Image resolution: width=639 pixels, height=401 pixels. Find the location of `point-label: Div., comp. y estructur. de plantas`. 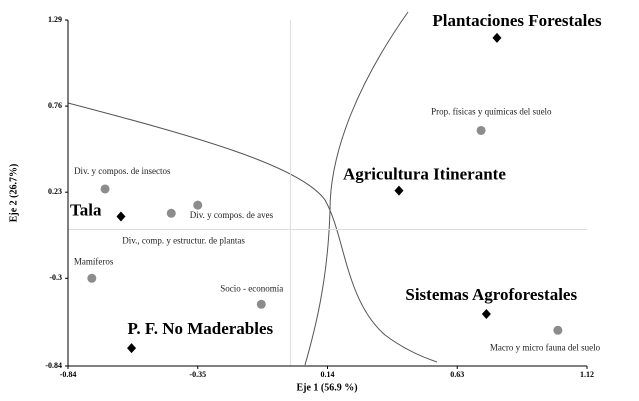

point-label: Div., comp. y estructur. de plantas is located at coordinates (183, 240).